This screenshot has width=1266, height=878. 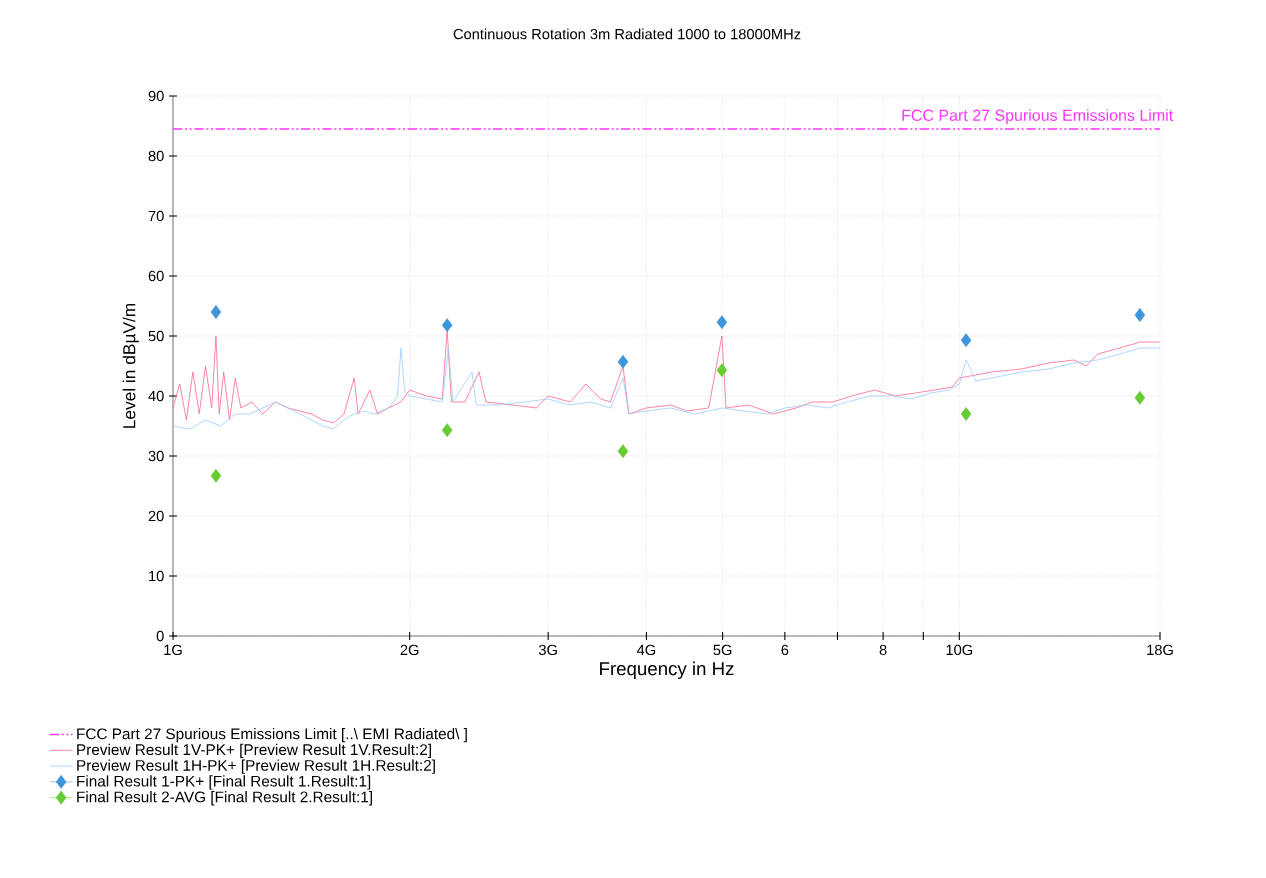 I want to click on x-tick-label: 6, so click(x=785, y=650).